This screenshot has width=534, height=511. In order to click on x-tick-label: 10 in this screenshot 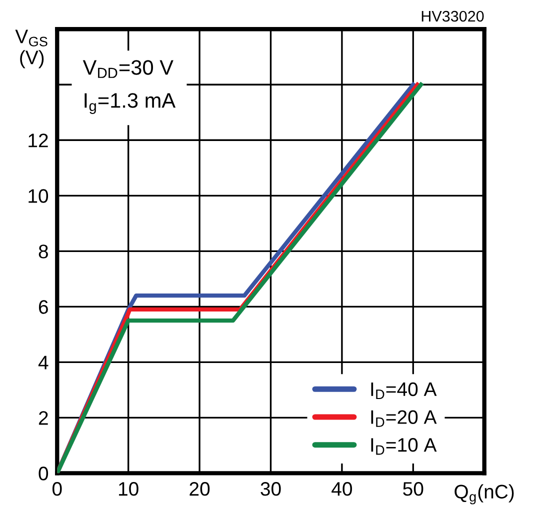, I will do `click(128, 489)`.